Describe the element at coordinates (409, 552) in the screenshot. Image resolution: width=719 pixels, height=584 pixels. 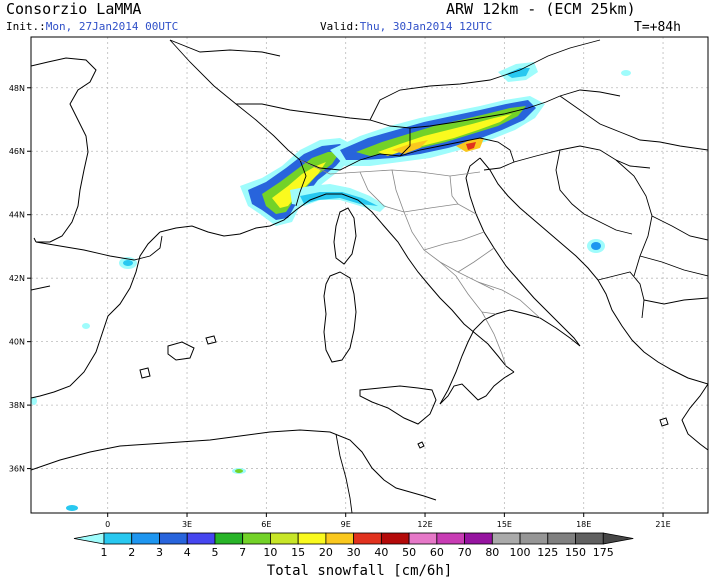
I see `colorbar-level-label: 50` at that location.